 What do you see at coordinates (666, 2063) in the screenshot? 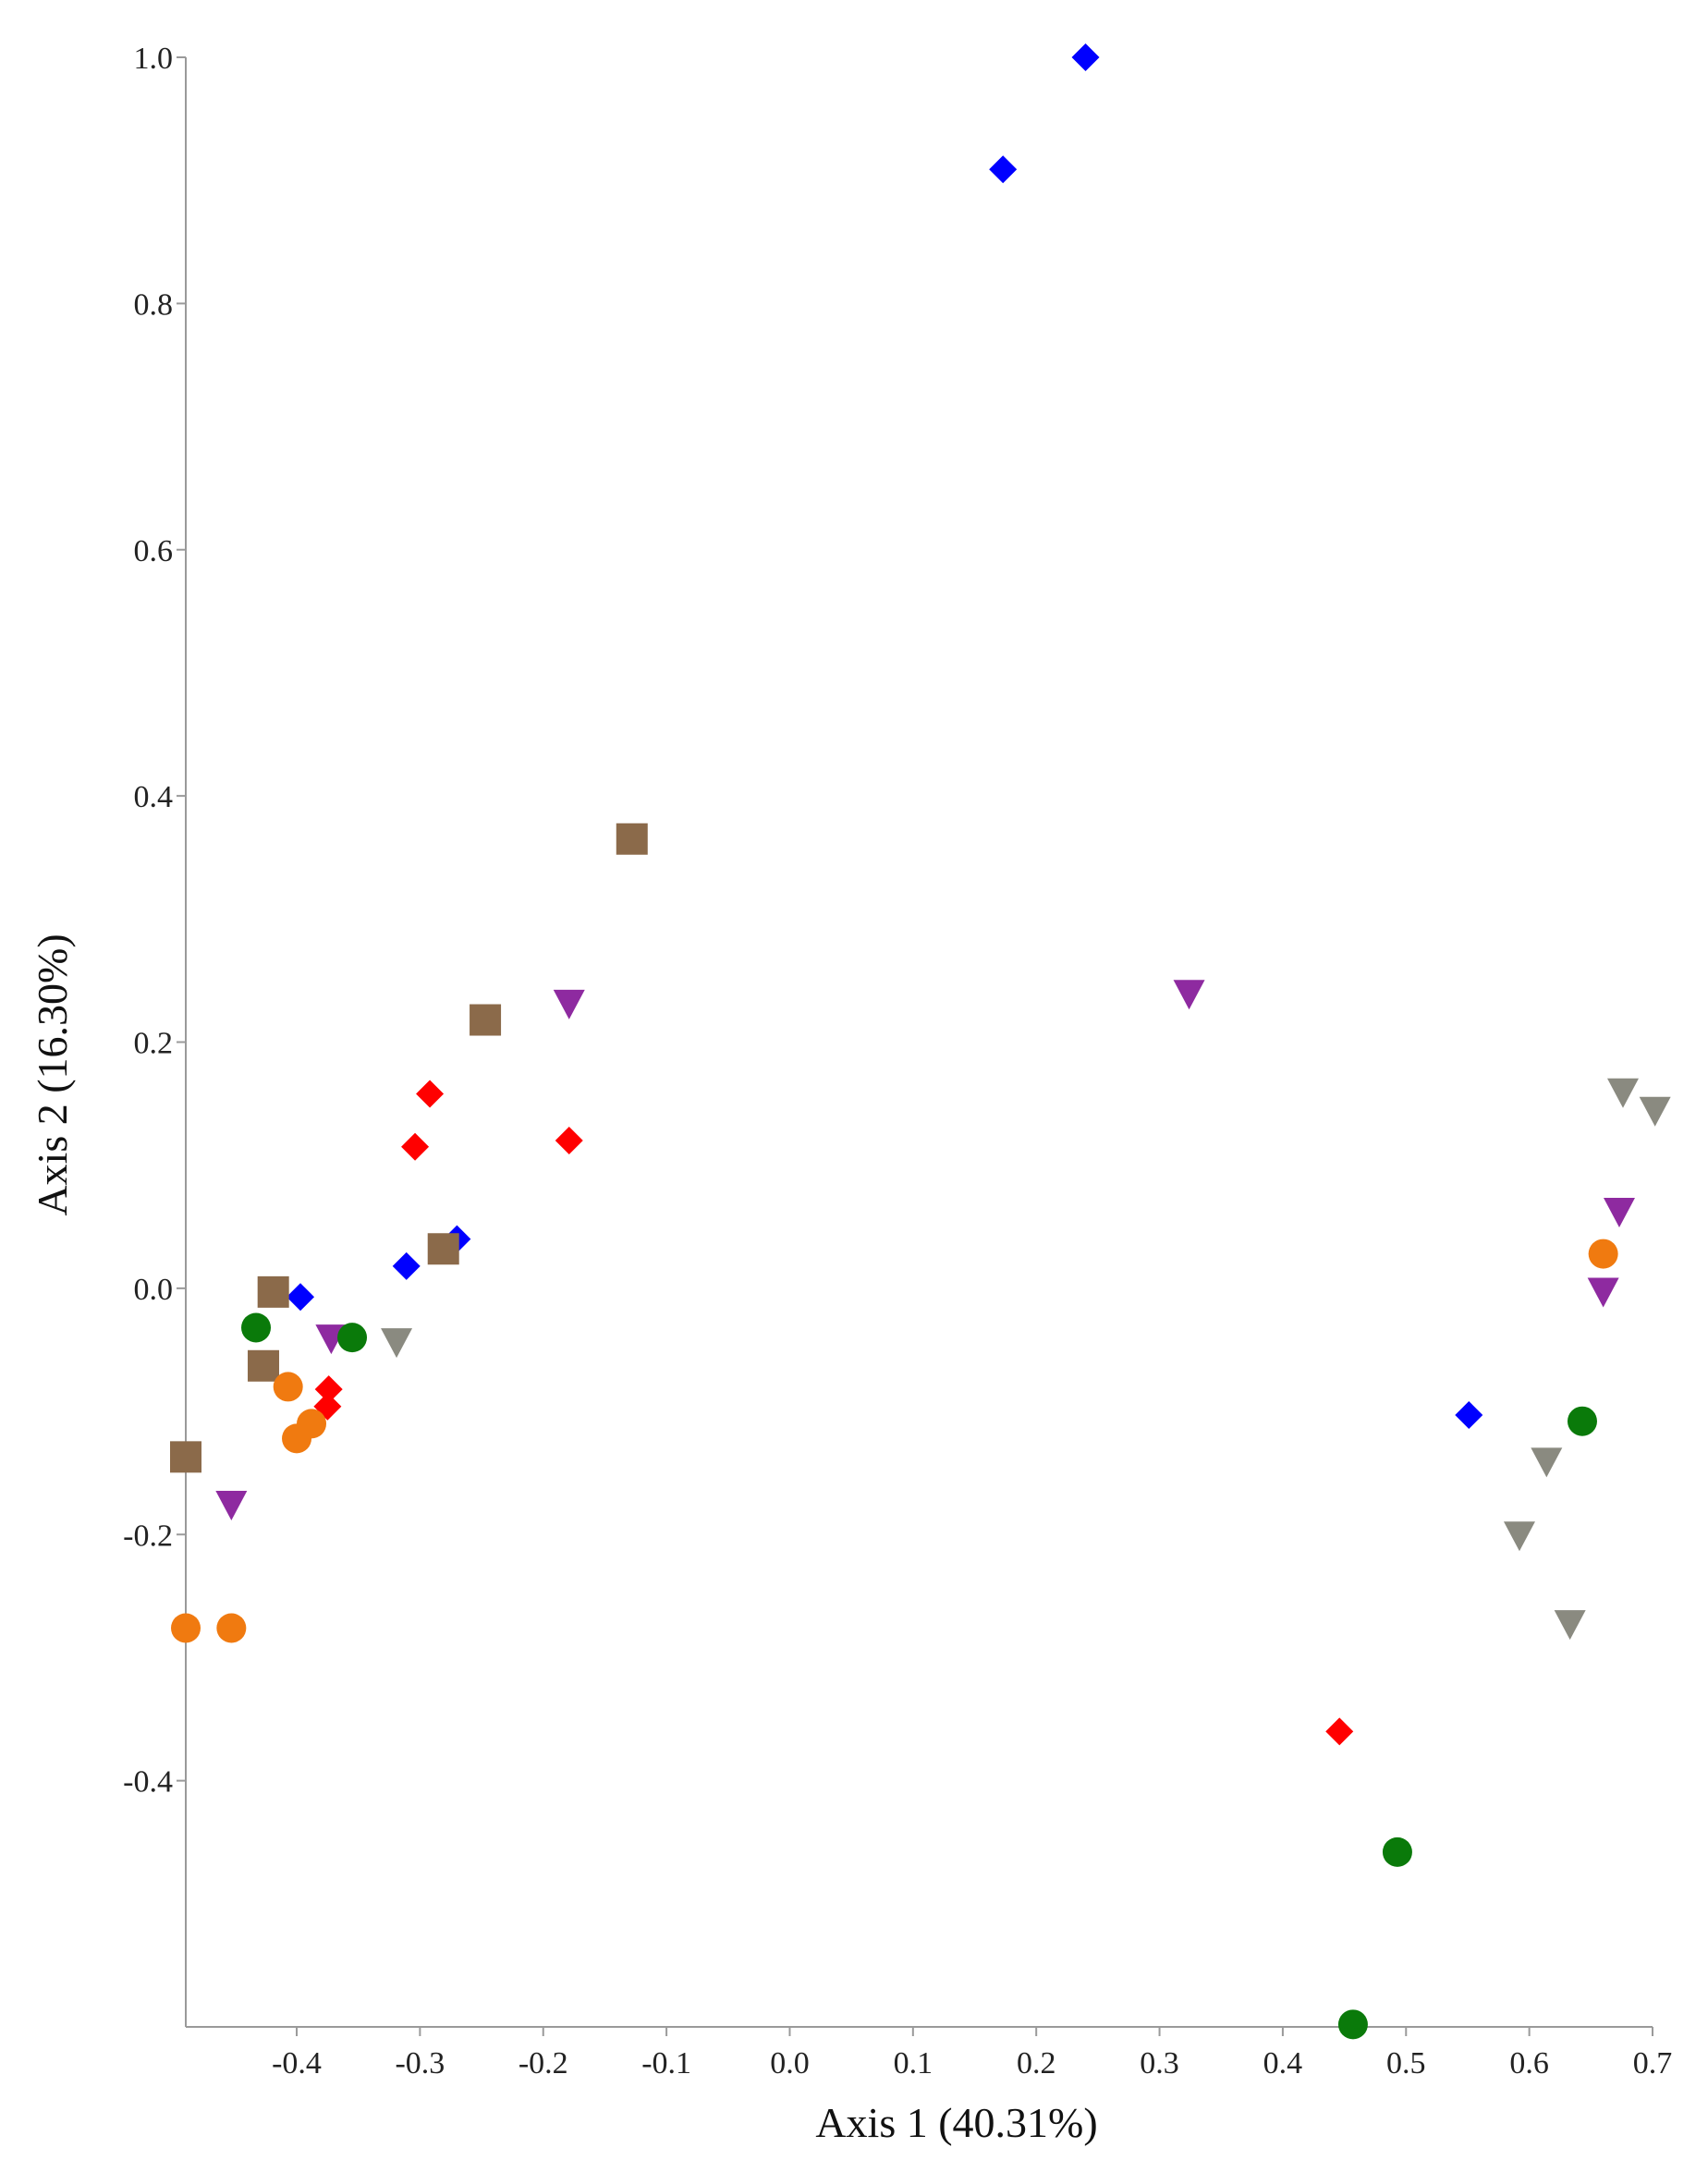
I see `x-tick-label: -0.1` at bounding box center [666, 2063].